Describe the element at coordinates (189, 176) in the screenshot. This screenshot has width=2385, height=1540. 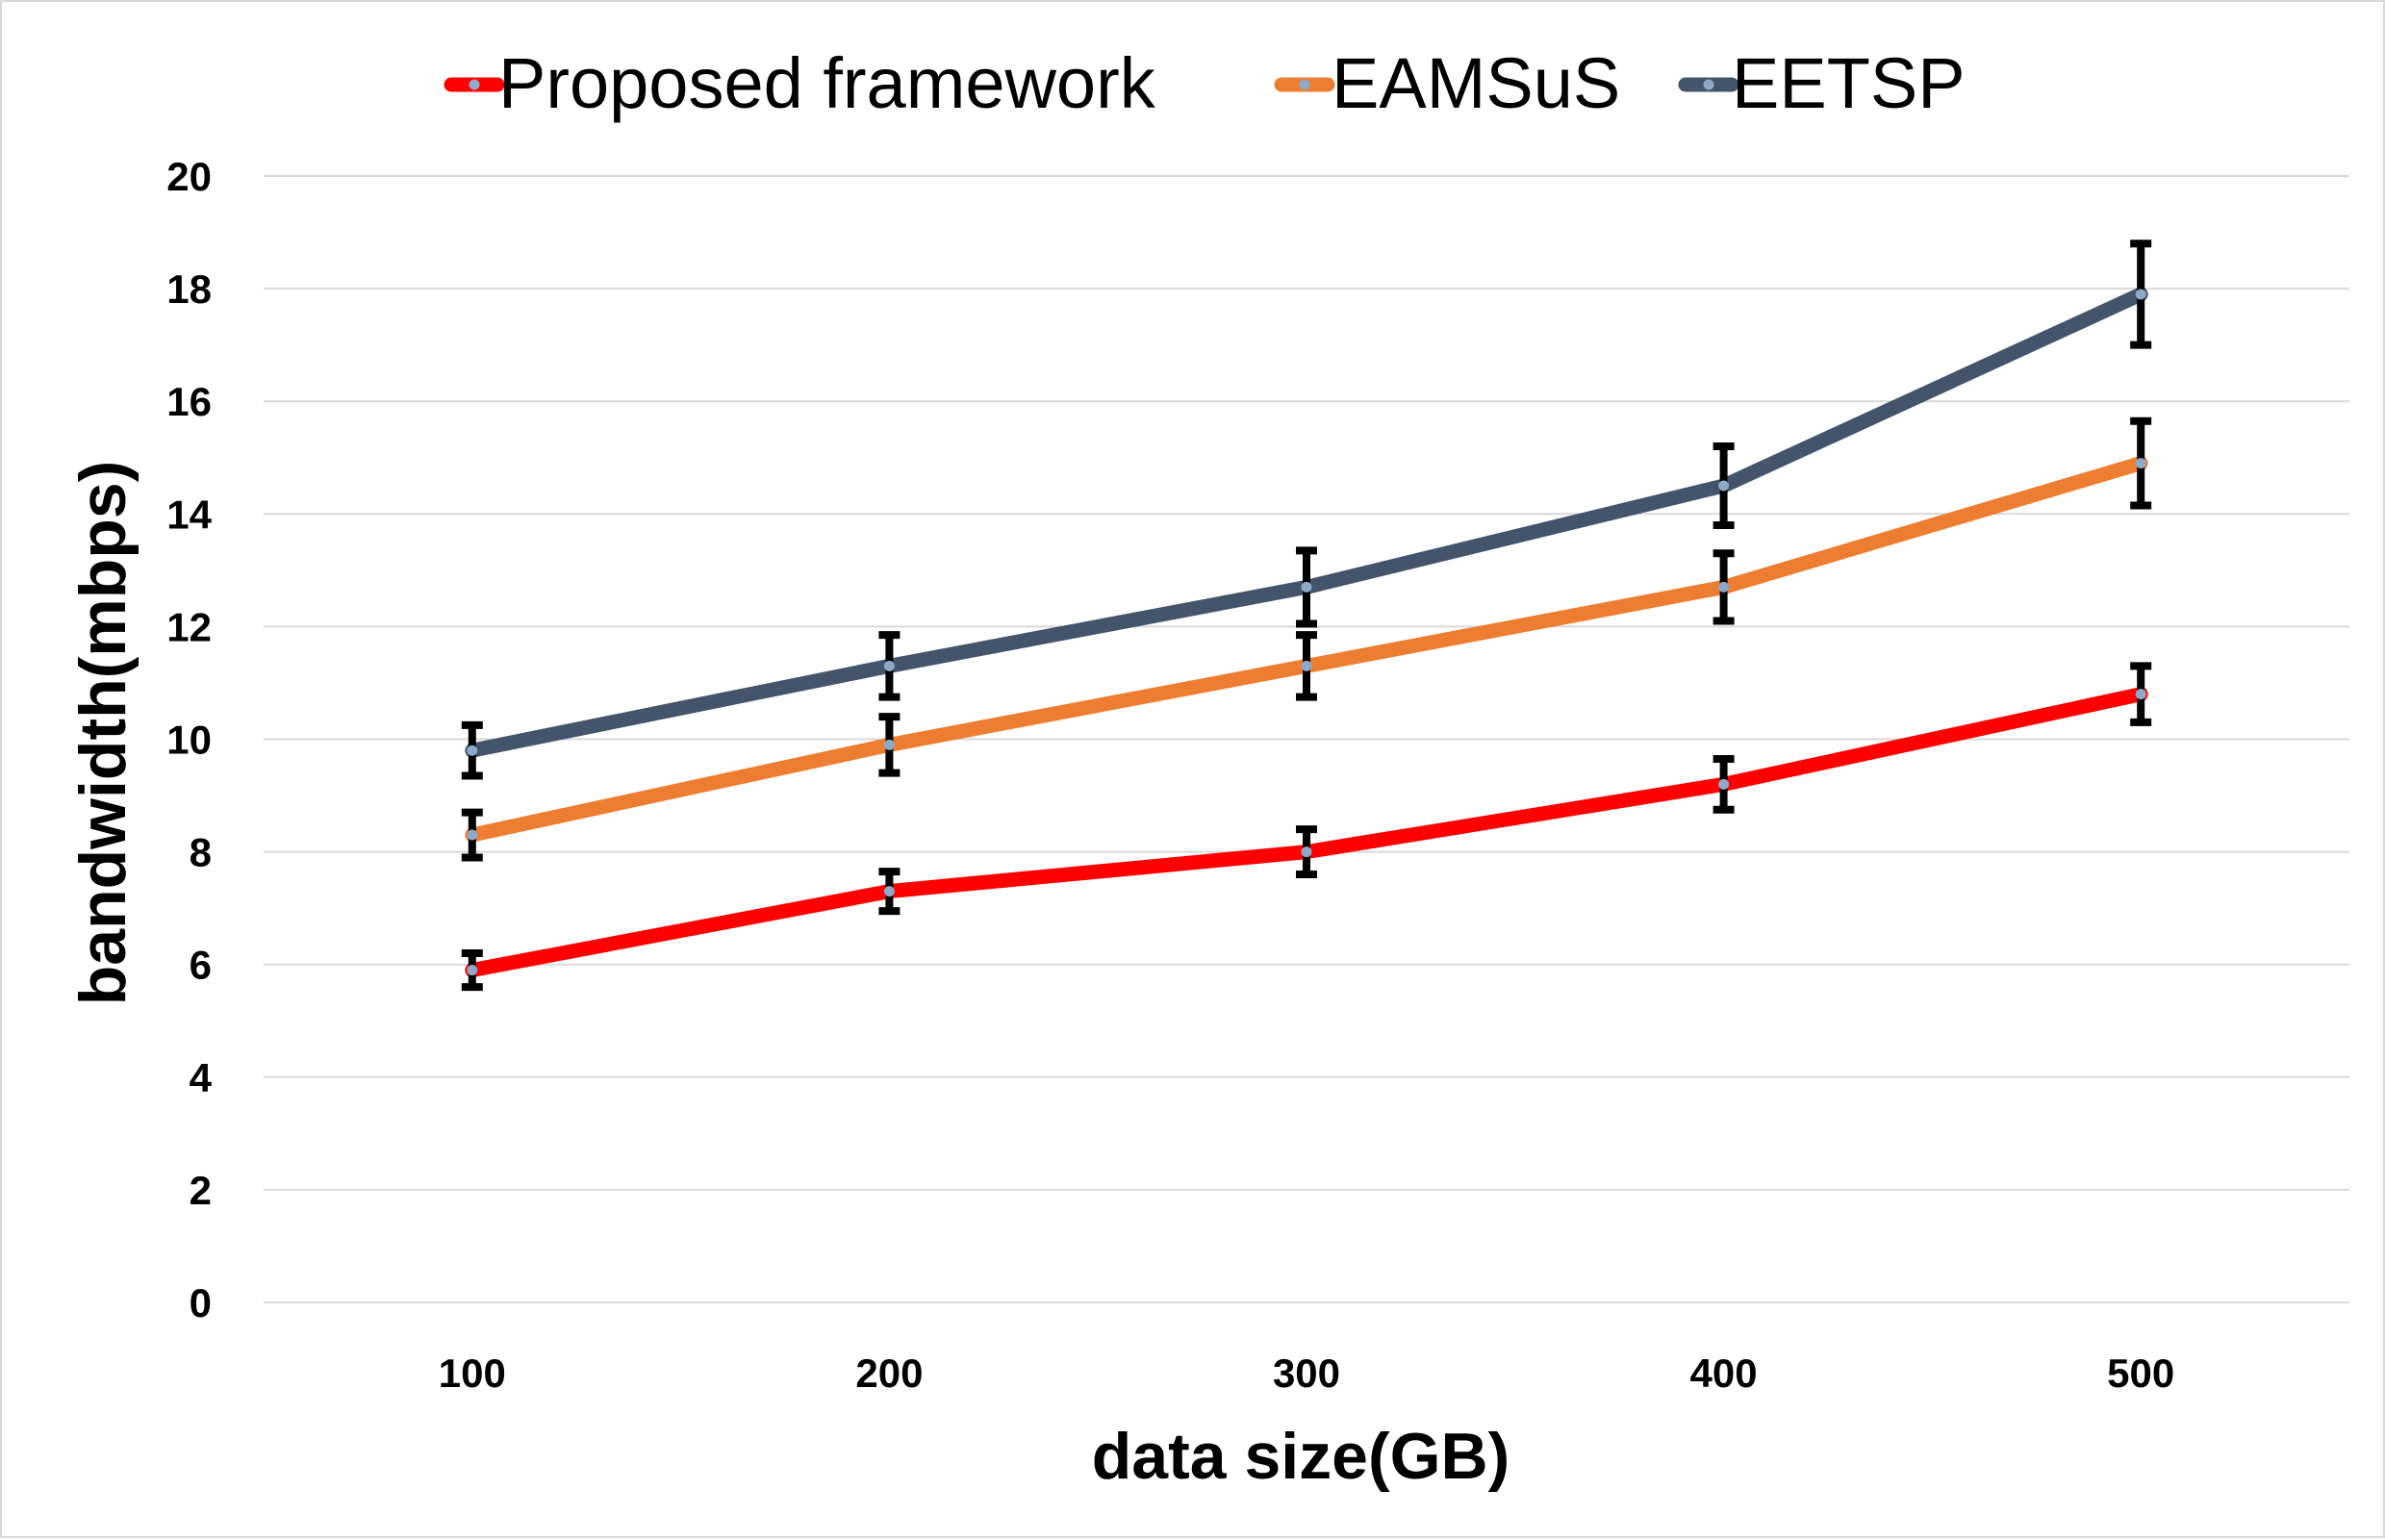
I see `y-tick-label: 20` at that location.